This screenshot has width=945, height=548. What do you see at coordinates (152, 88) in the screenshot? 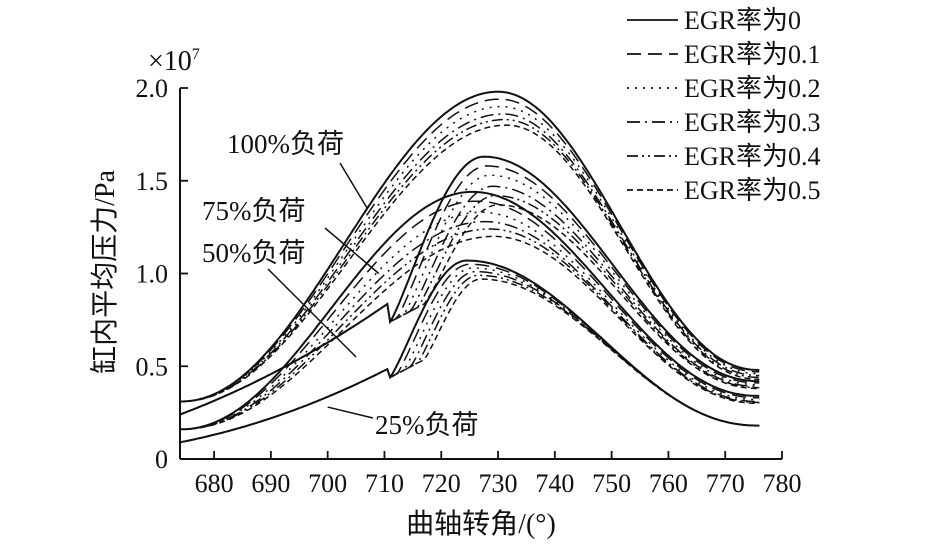
I see `y-tick-label: 2.0` at bounding box center [152, 88].